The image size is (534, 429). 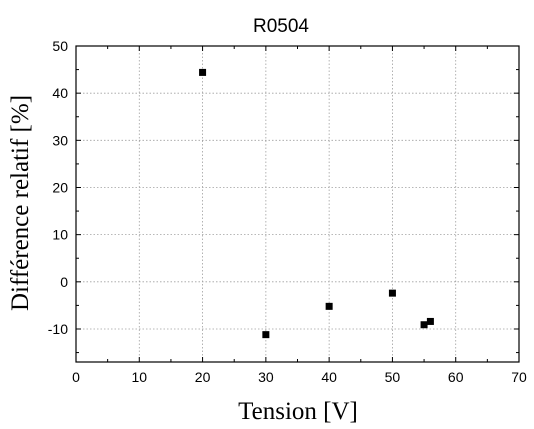 I want to click on x-tick-label-7: 70, so click(x=519, y=377).